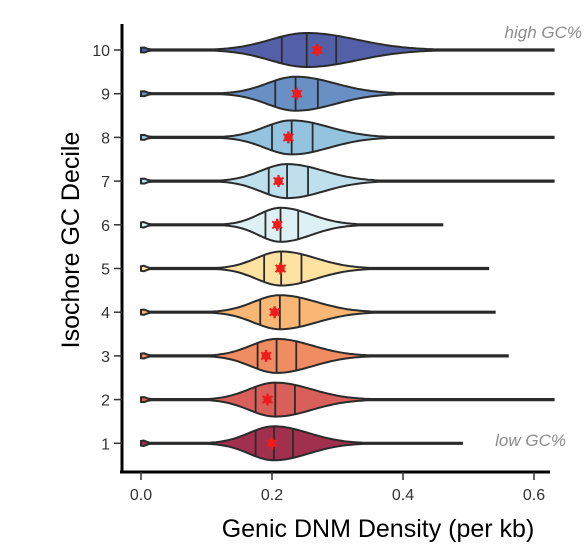 This screenshot has width=588, height=546. Describe the element at coordinates (403, 495) in the screenshot. I see `x-tick-label-2: 0.4` at that location.